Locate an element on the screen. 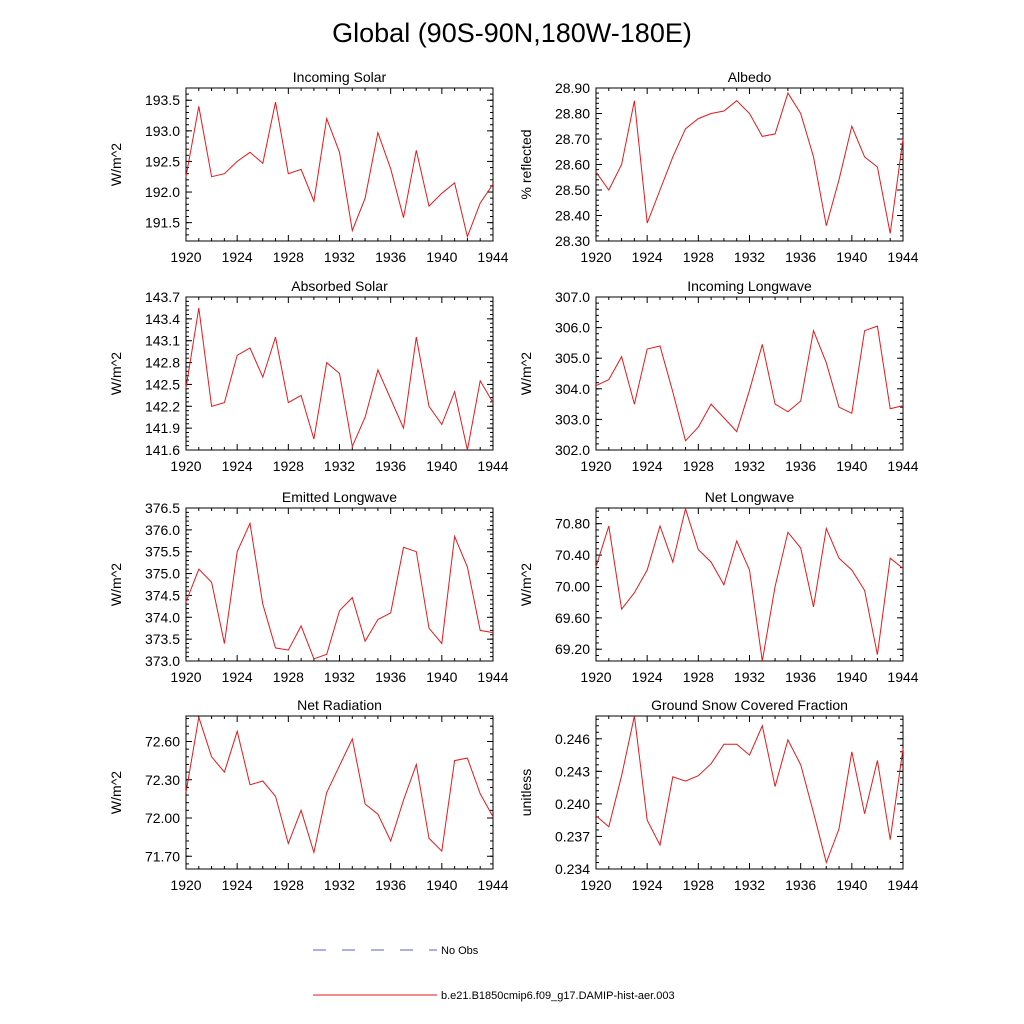 The image size is (1024, 1024). y-tick-label: 28.30 is located at coordinates (572, 241).